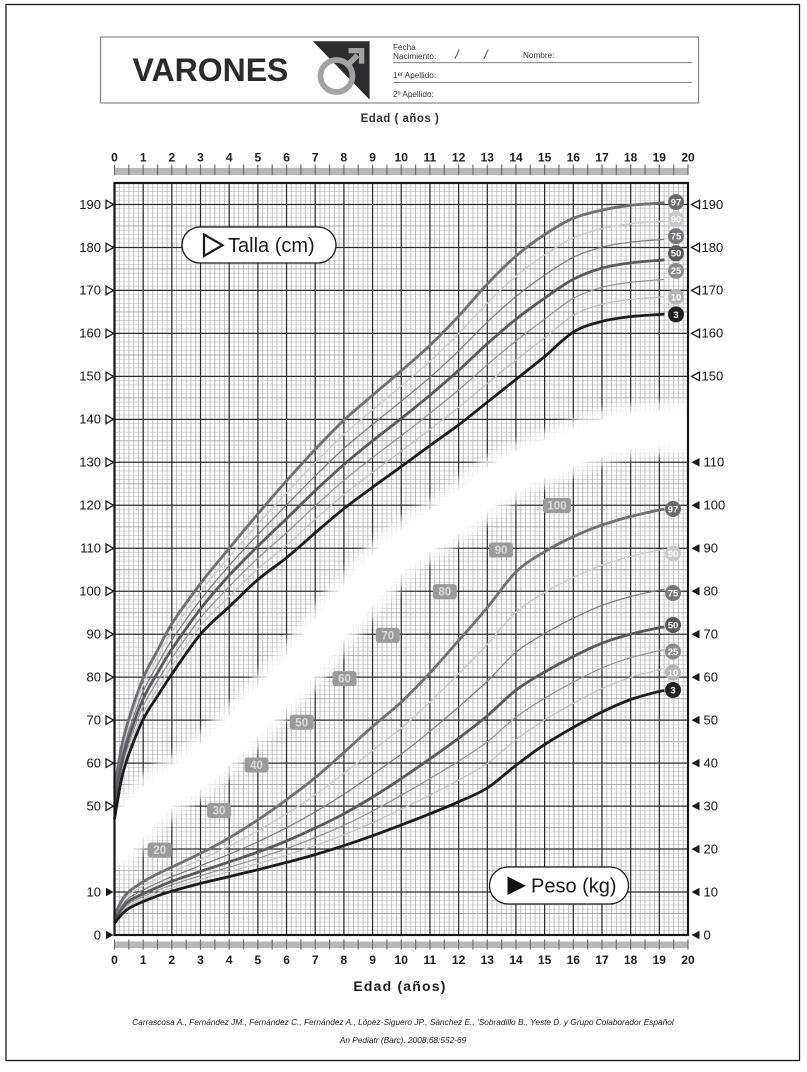 This screenshot has width=807, height=1072. What do you see at coordinates (676, 271) in the screenshot?
I see `svg-text: 25` at bounding box center [676, 271].